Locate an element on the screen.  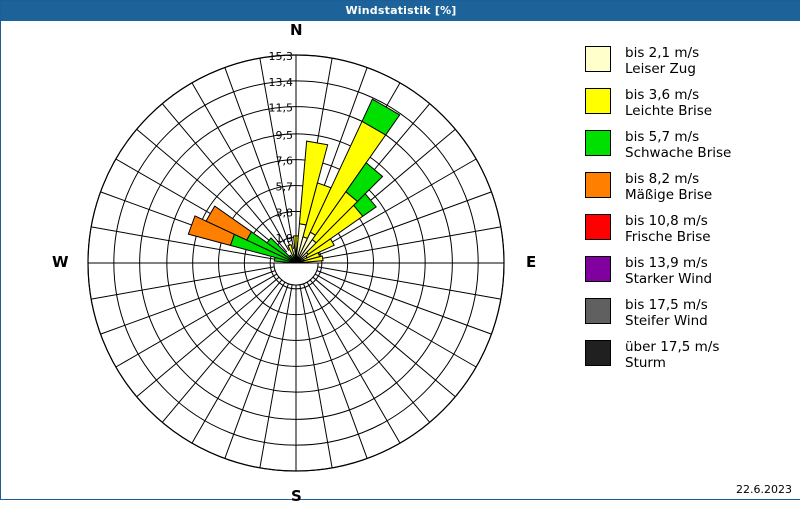
page-title: Windstatistik [%] is located at coordinates (400, 10).